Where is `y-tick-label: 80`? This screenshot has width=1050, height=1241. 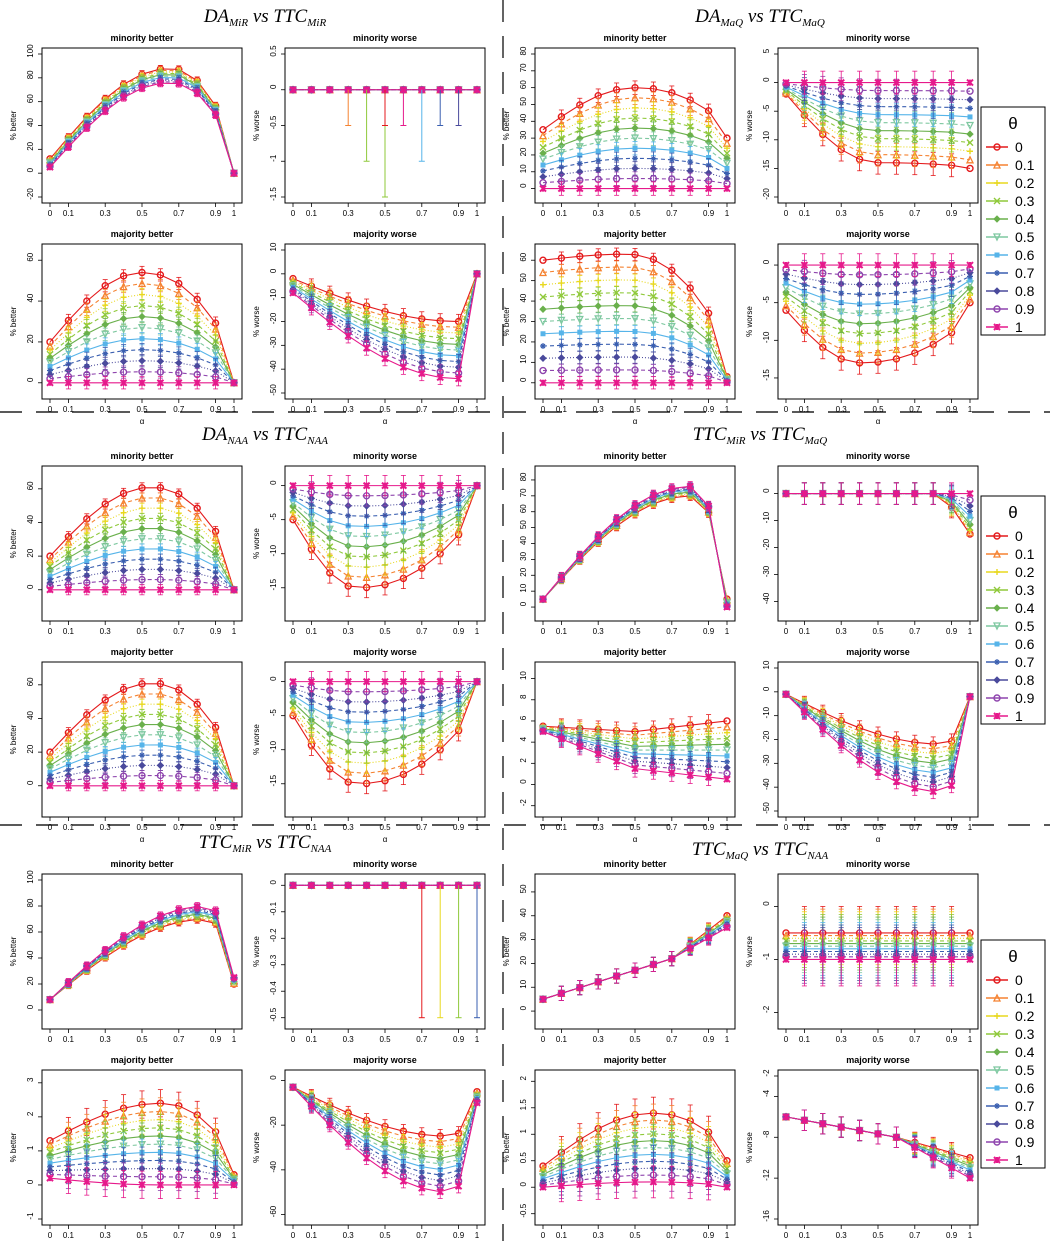
y-tick-label: 80 is located at coordinates (523, 50).